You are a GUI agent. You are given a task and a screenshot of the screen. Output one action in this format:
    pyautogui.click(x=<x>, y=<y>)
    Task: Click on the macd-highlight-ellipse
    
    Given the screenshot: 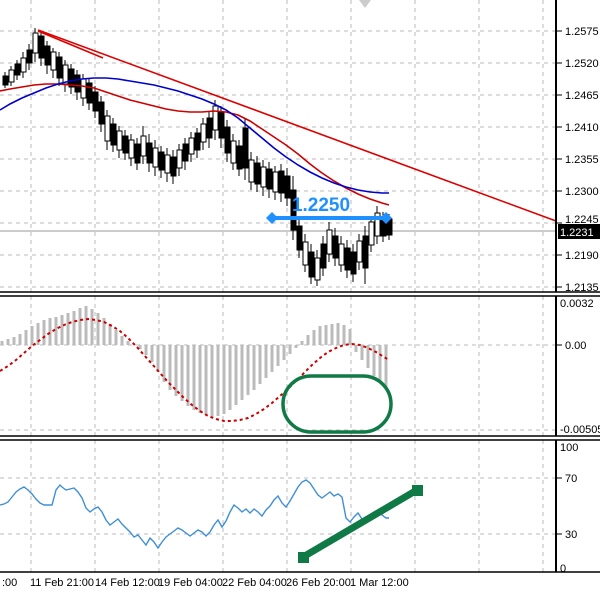 What is the action you would take?
    pyautogui.click(x=337, y=404)
    